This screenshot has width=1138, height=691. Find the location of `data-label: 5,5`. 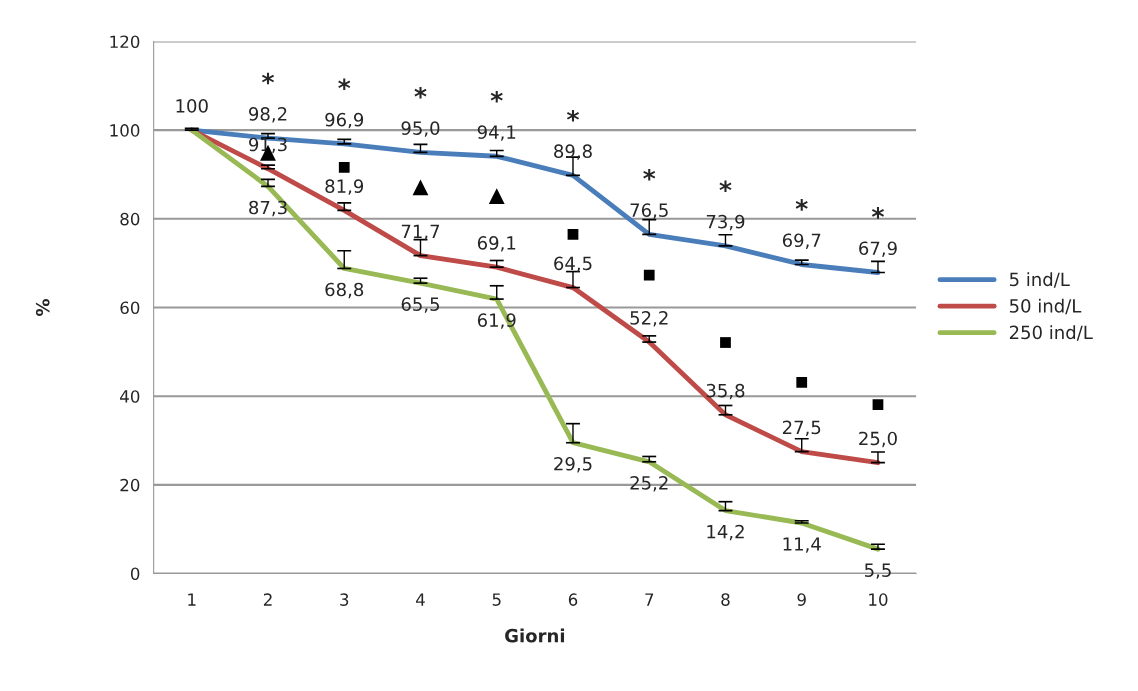

data-label: 5,5 is located at coordinates (878, 571).